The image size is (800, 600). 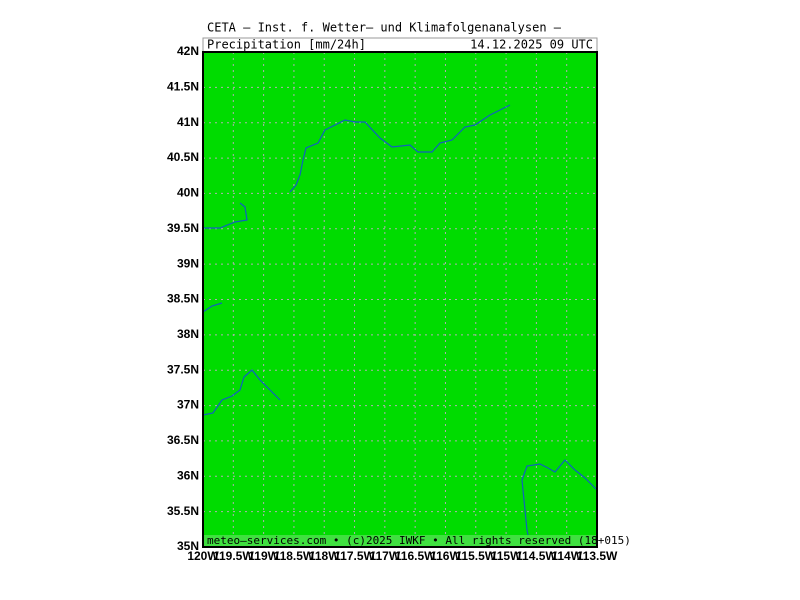 What do you see at coordinates (183, 299) in the screenshot?
I see `lat-tick-label: 38.5N` at bounding box center [183, 299].